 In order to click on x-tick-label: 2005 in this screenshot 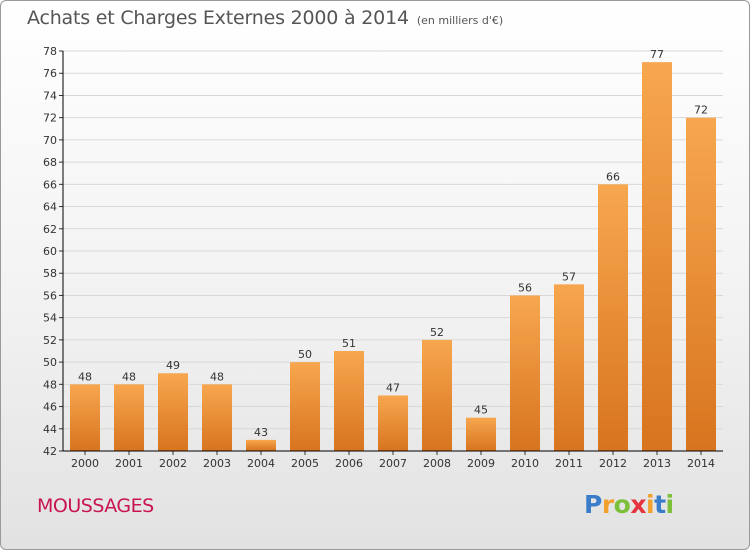, I will do `click(305, 463)`.